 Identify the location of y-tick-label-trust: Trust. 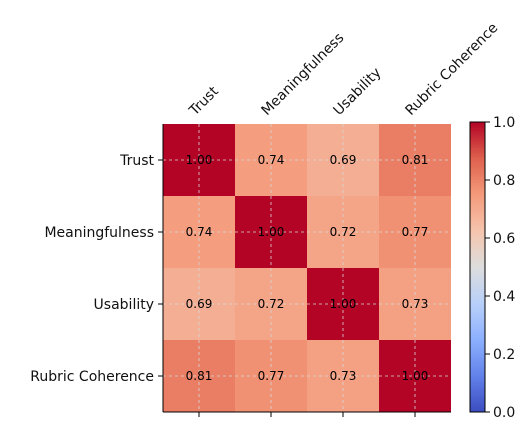
(136, 161).